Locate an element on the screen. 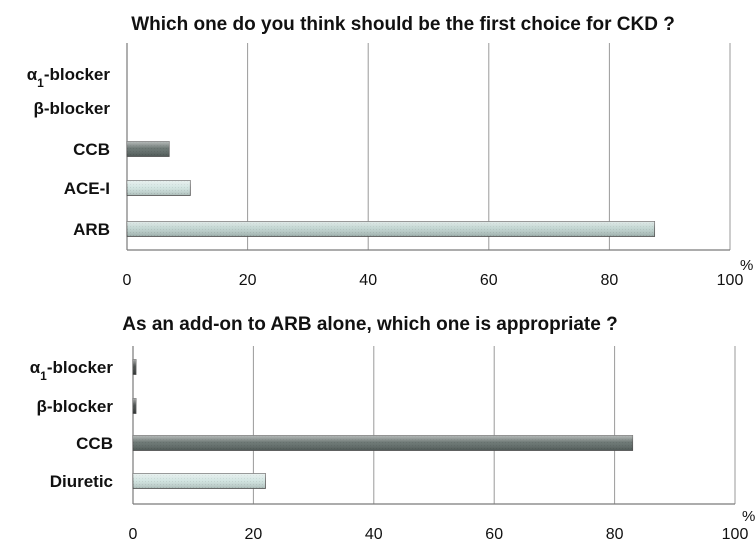 Image resolution: width=755 pixels, height=540 pixels. category-label: ARB is located at coordinates (91, 229).